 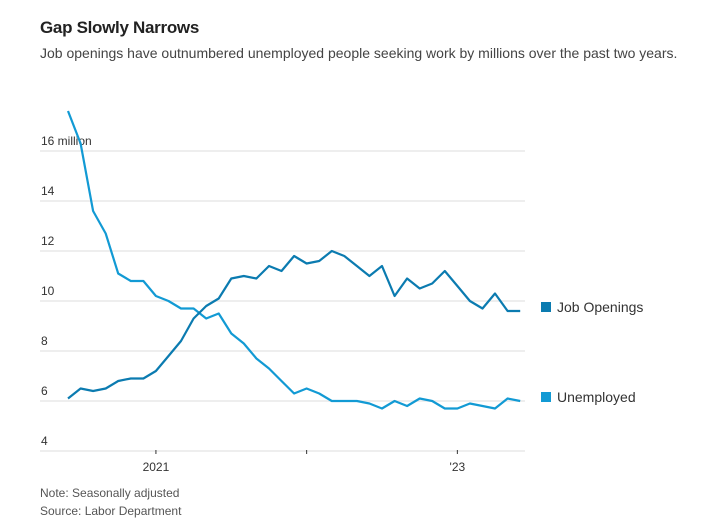 I want to click on x-axis: 2021 '23, so click(x=304, y=462).